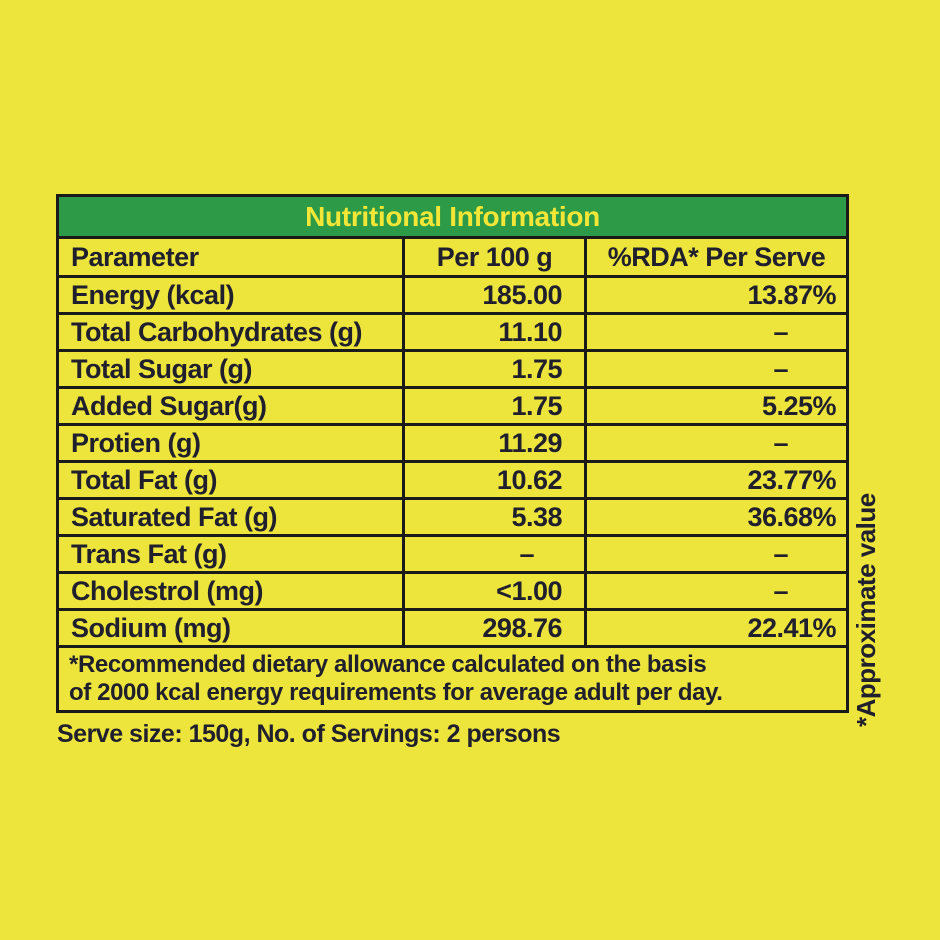 The image size is (940, 940). I want to click on row-per100-value: <1.00, so click(494, 591).